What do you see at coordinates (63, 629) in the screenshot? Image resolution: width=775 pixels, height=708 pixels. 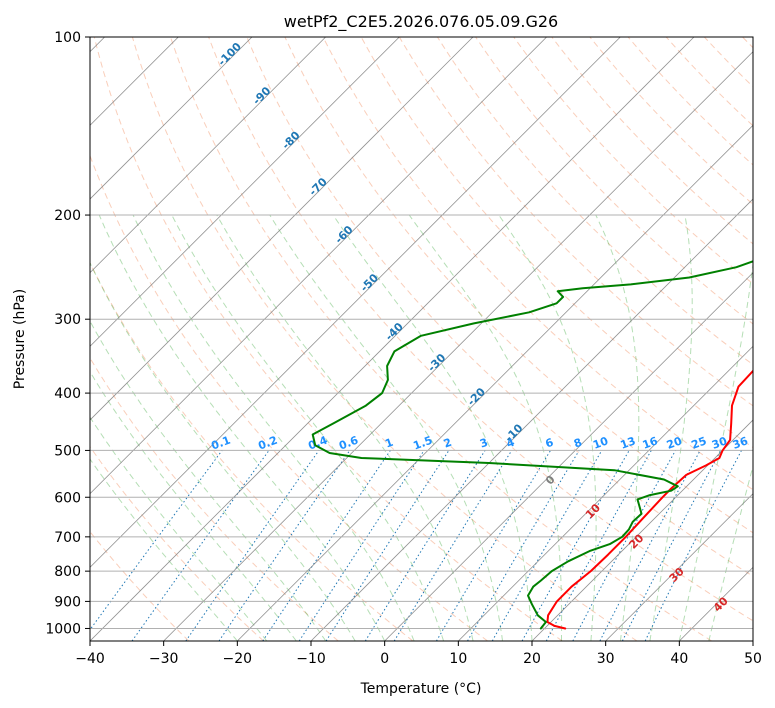 I see `y-tick-label: 1000` at bounding box center [63, 629].